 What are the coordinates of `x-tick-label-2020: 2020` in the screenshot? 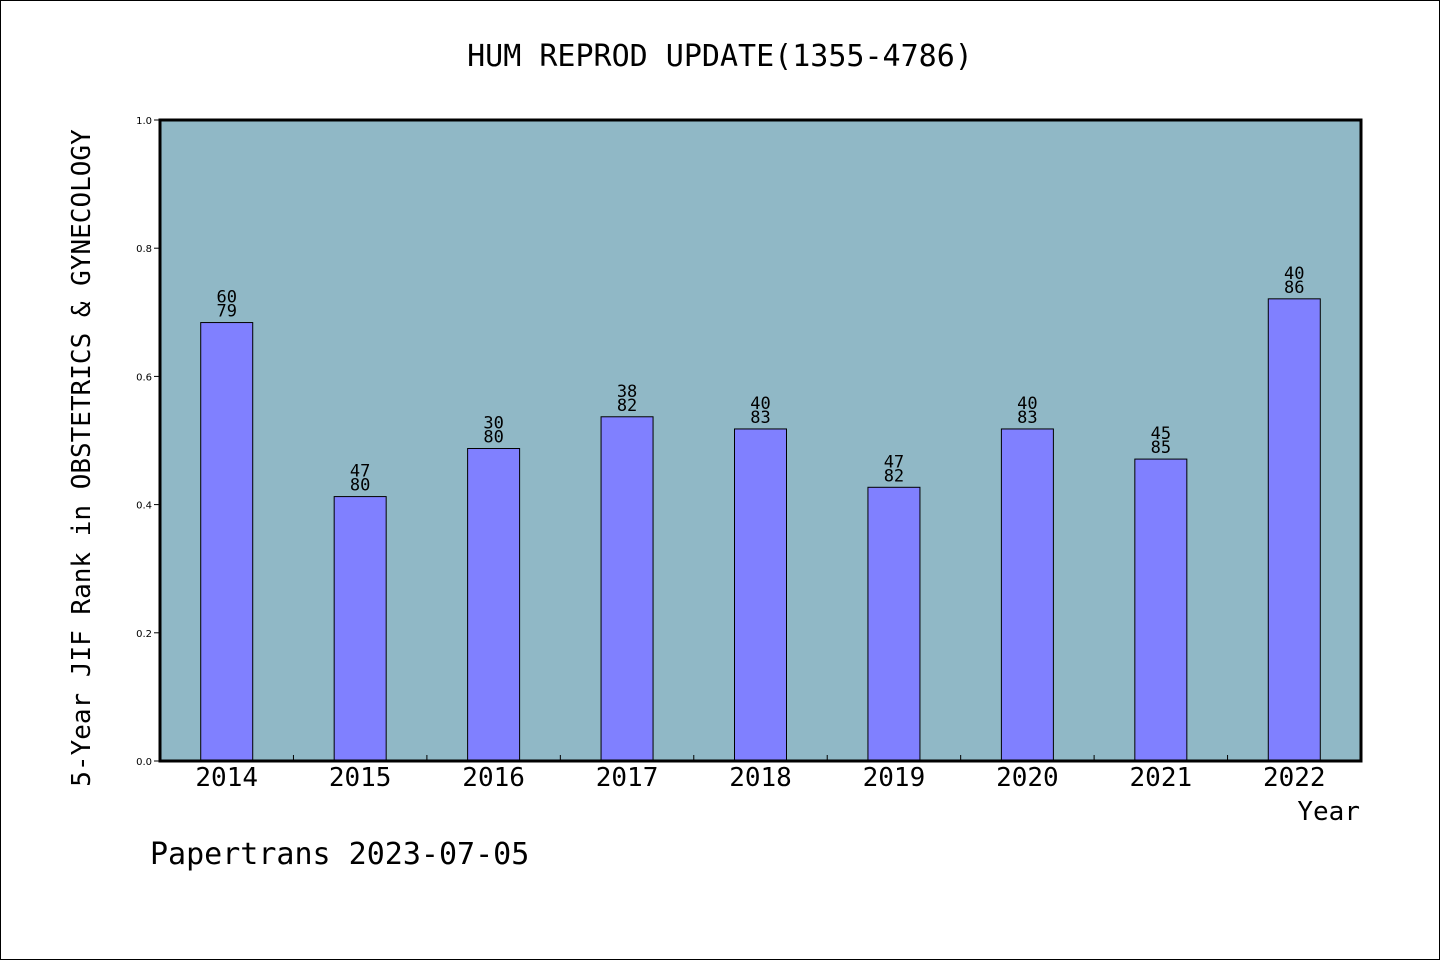 It's located at (1027, 778).